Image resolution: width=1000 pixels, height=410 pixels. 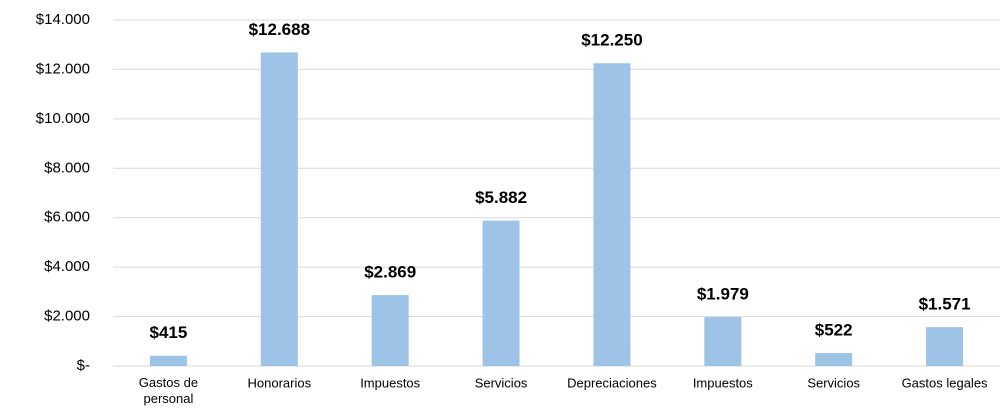 I want to click on y-tick-label: $12.000, so click(x=63, y=68).